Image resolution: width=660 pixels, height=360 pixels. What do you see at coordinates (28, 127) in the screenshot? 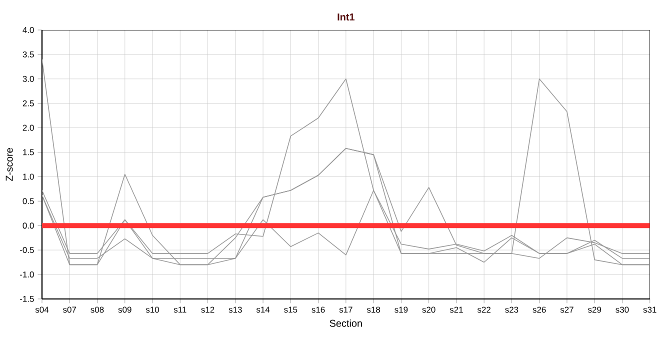
I see `y-tick-label: 2.0` at bounding box center [28, 127].